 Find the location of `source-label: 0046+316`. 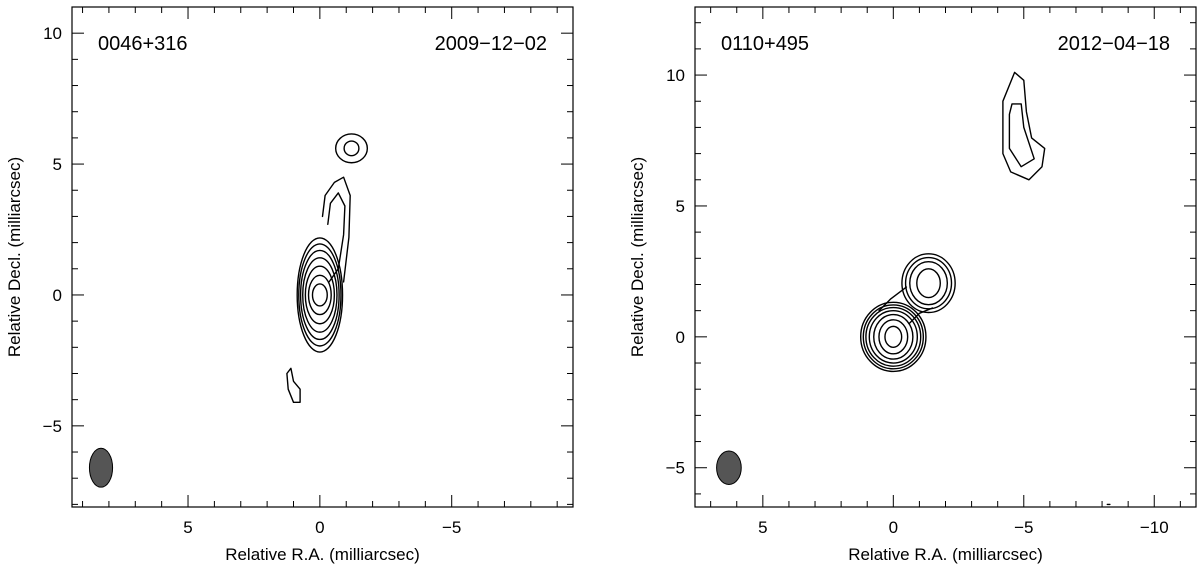

source-label: 0046+316 is located at coordinates (143, 44).